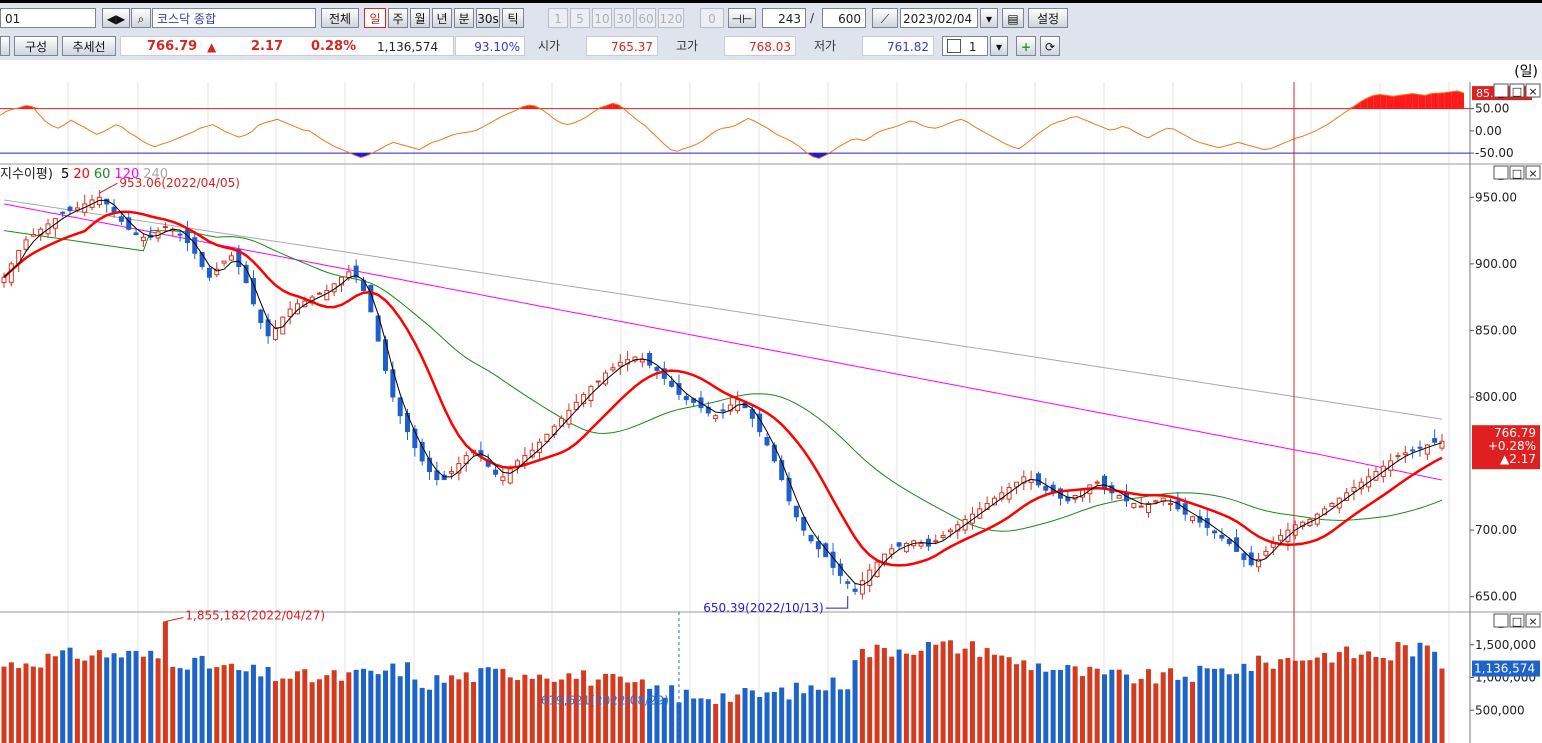 The image size is (1542, 743). What do you see at coordinates (939, 18) in the screenshot?
I see `date-input: 2023/02/04` at bounding box center [939, 18].